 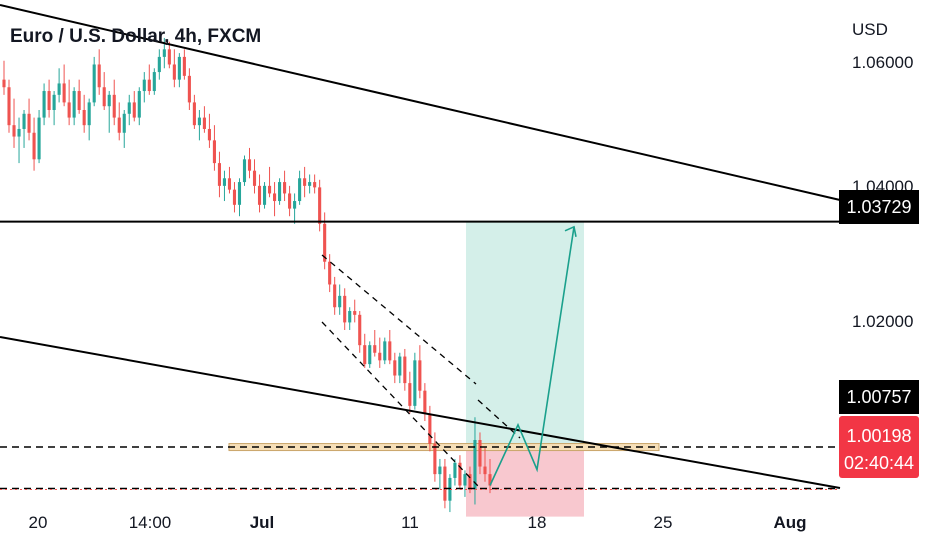 What do you see at coordinates (878, 436) in the screenshot?
I see `last-price-label: 1.00198` at bounding box center [878, 436].